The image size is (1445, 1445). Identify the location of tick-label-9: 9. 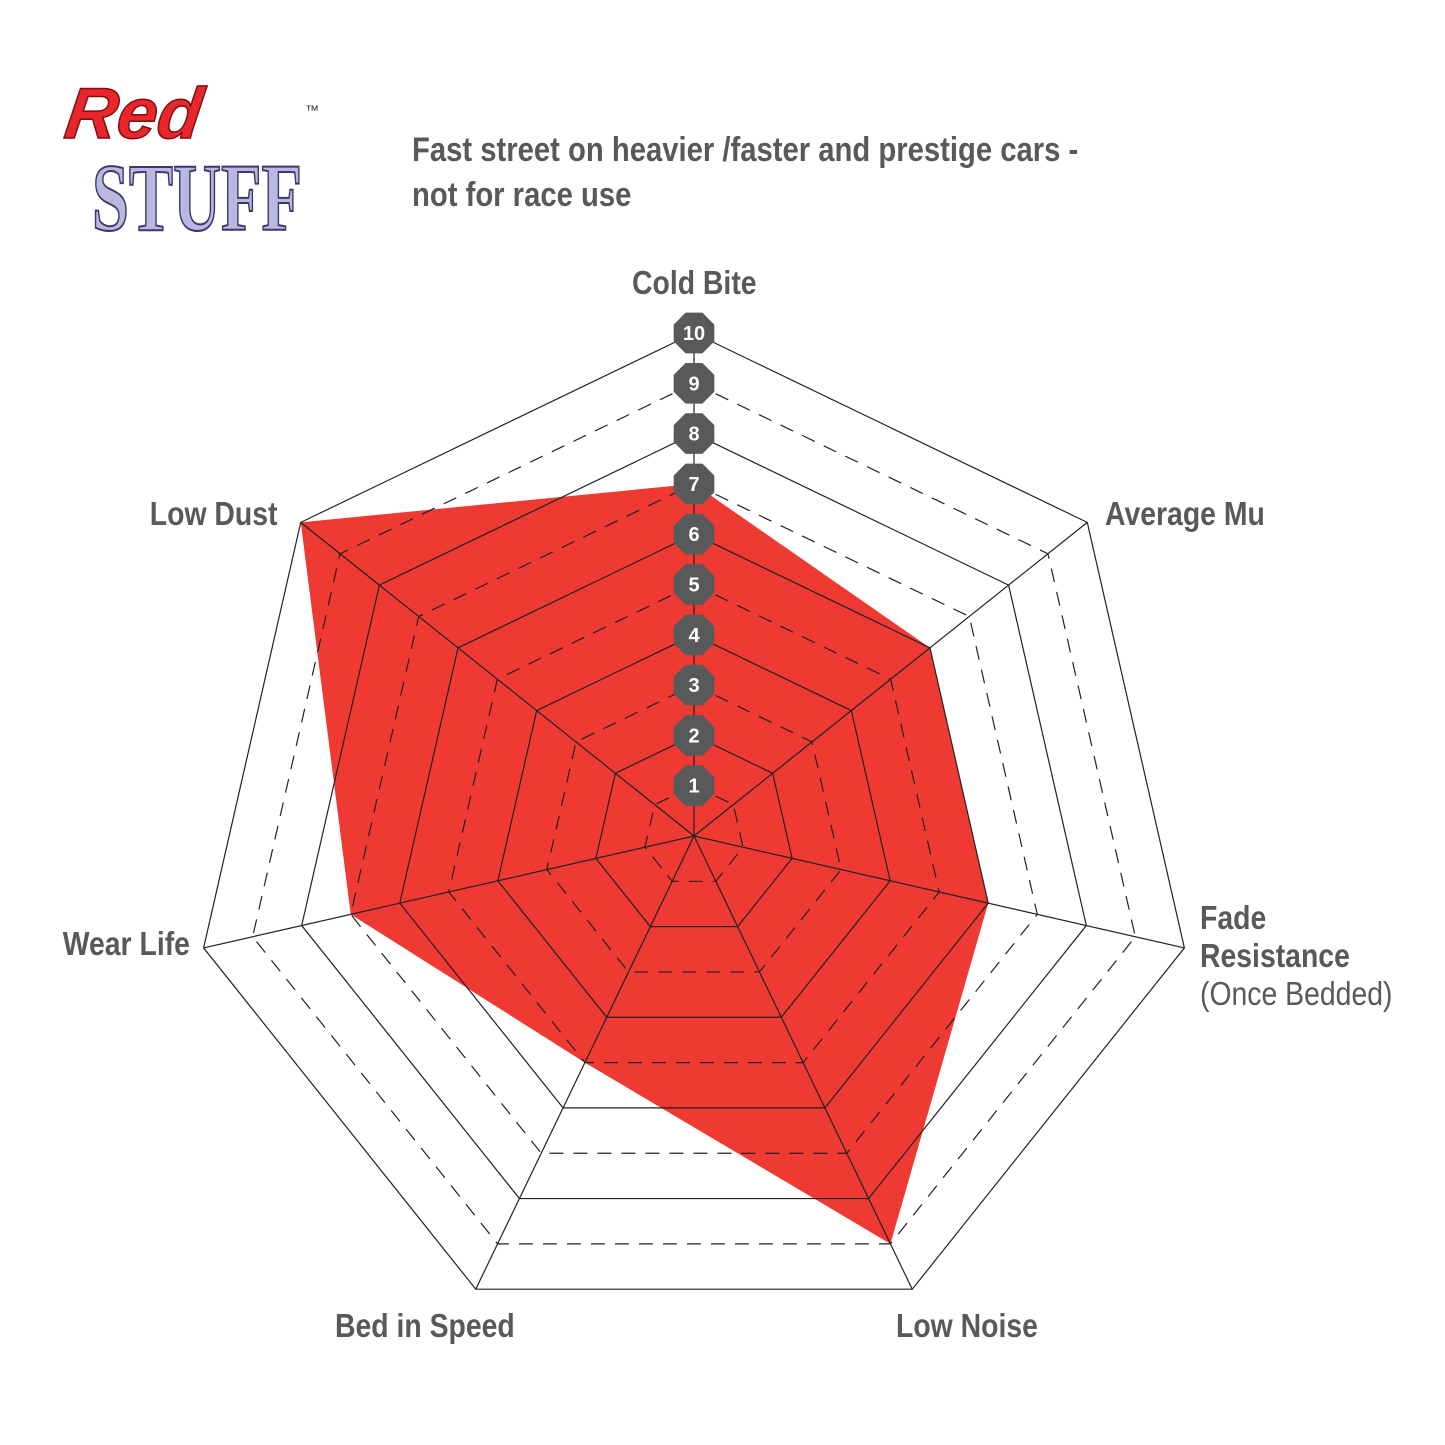
(693, 384).